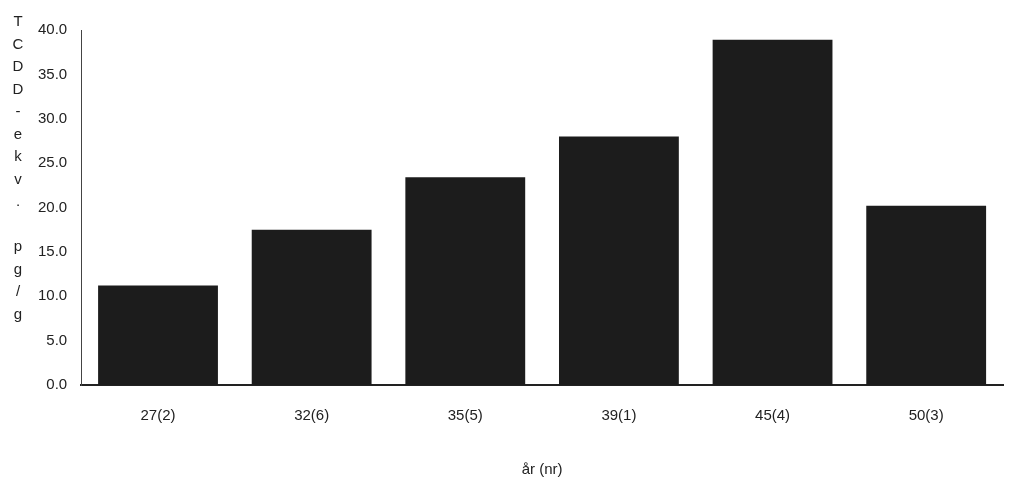  Describe the element at coordinates (52, 251) in the screenshot. I see `y-tick-label: 15.0` at that location.